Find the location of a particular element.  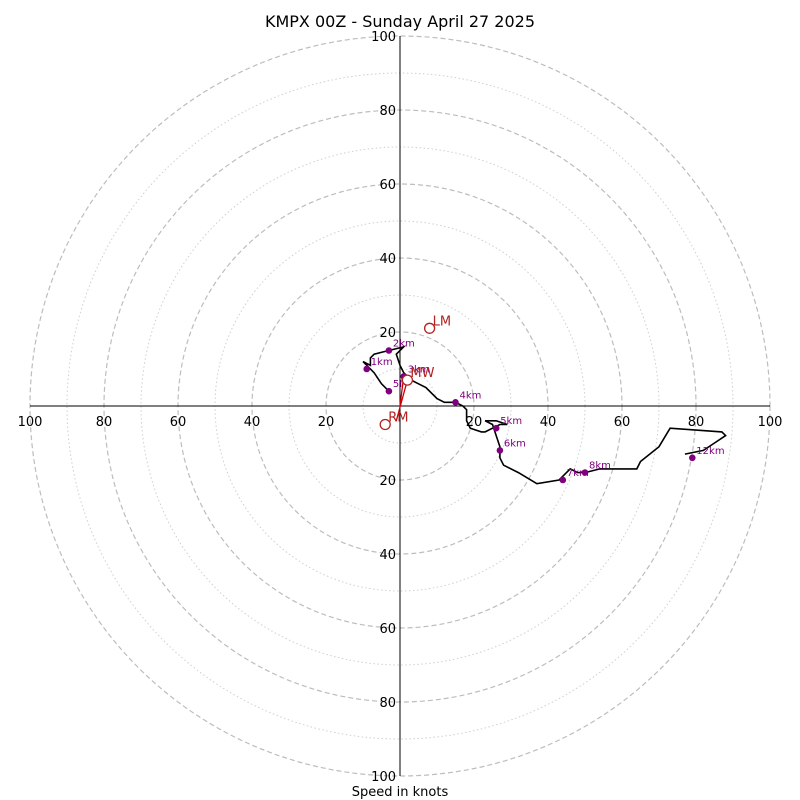

x-tick-label: 20 is located at coordinates (326, 422).